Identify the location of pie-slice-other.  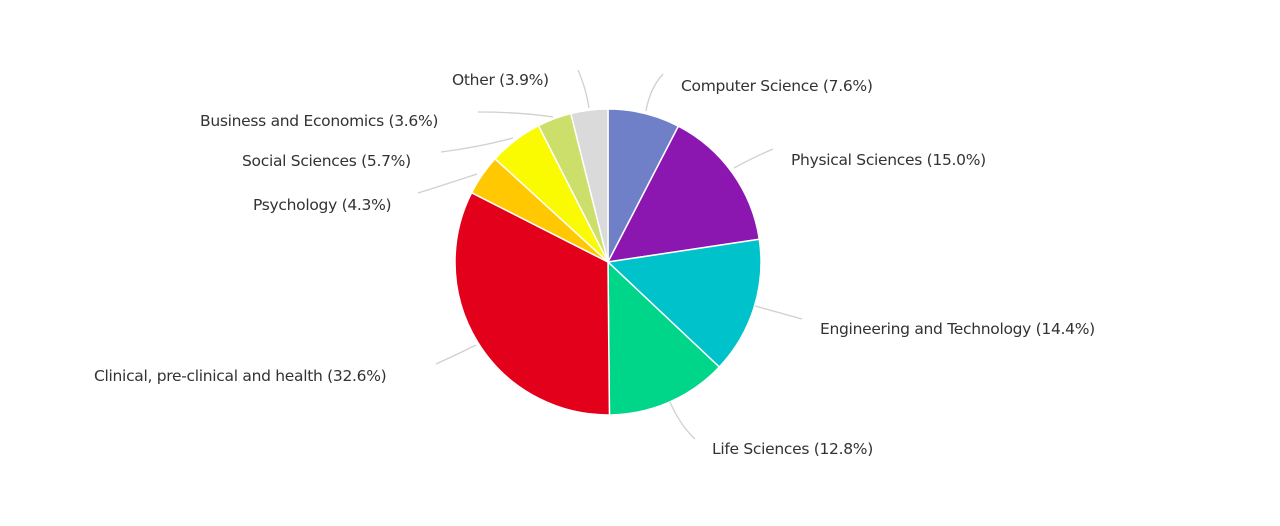
(589, 185).